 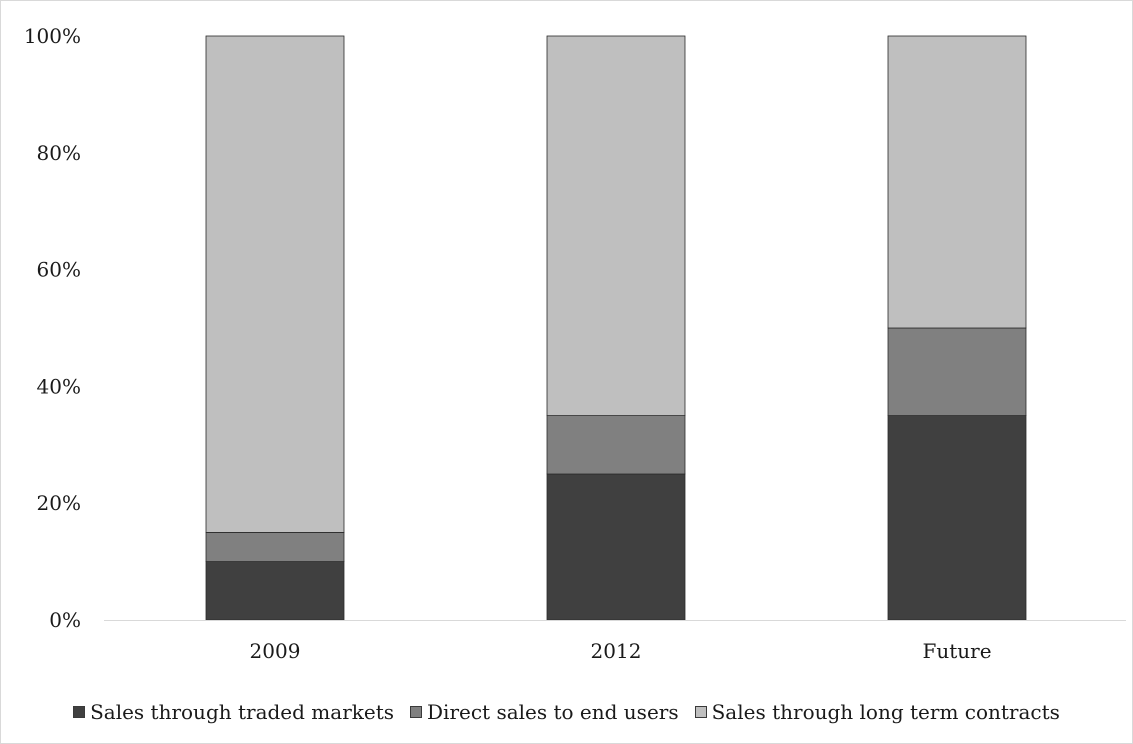 What do you see at coordinates (65, 620) in the screenshot?
I see `y-tick-label: 0%` at bounding box center [65, 620].